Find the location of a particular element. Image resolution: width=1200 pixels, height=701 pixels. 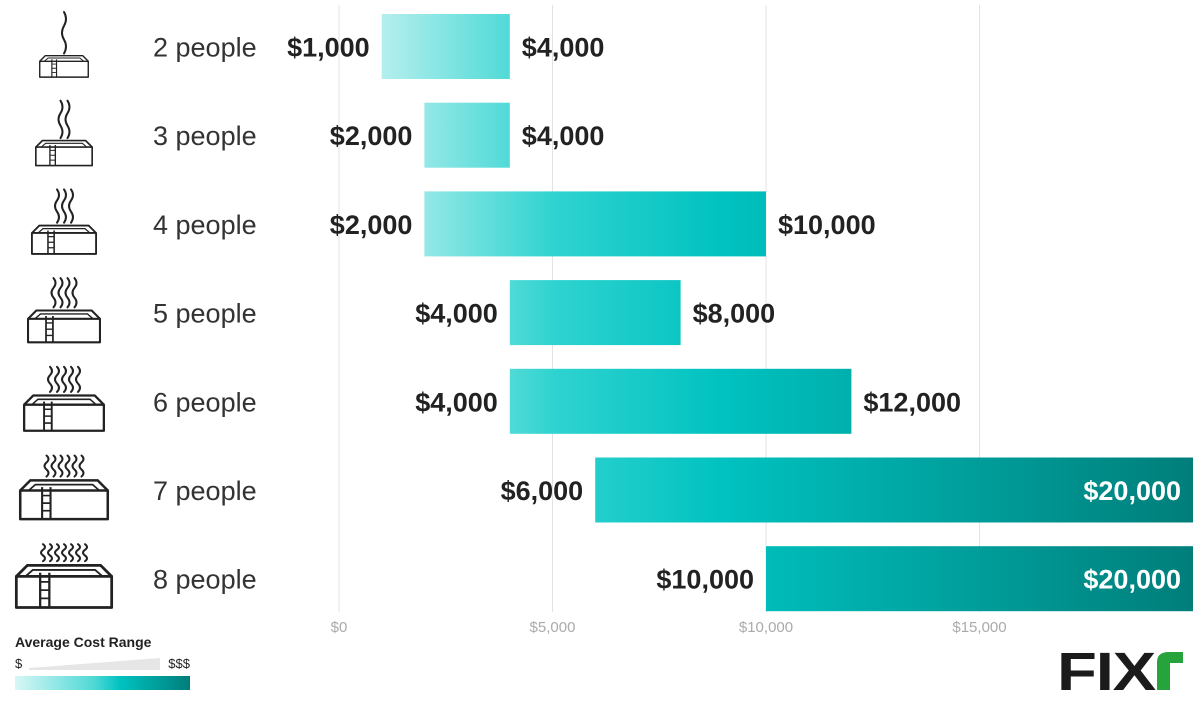

high-value-label: $10,000 is located at coordinates (827, 225).